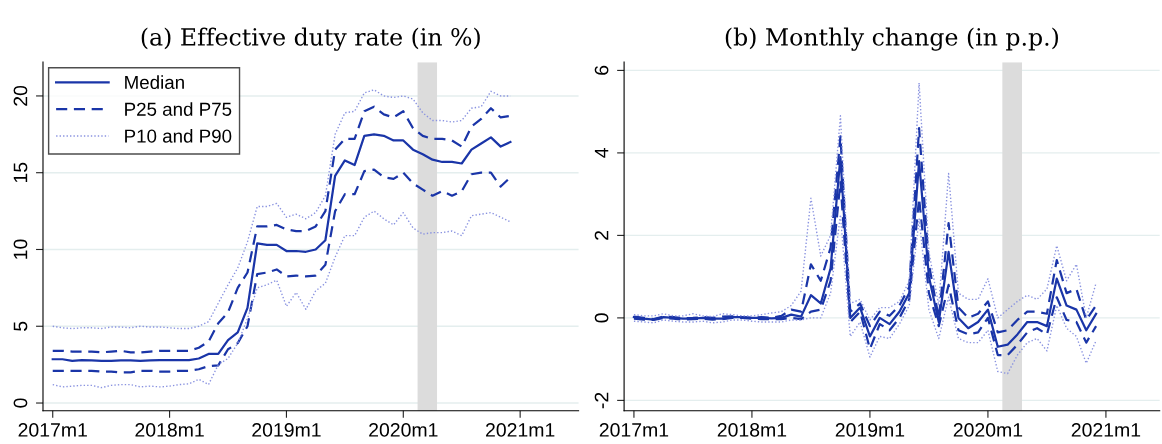  I want to click on chart-title: (a) Effective duty rate (in %), so click(310, 39).